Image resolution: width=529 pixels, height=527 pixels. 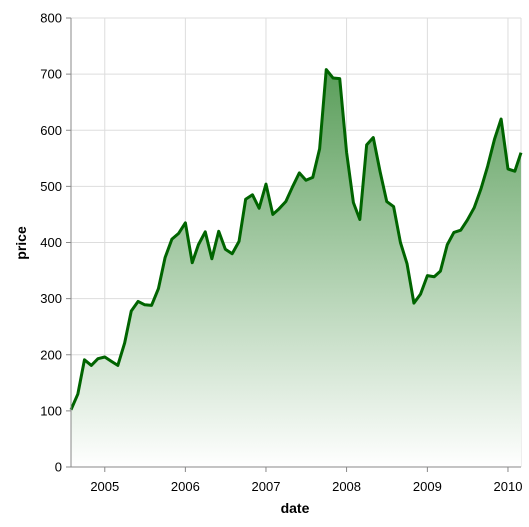 I want to click on x-tick-label: 2010, so click(x=508, y=486).